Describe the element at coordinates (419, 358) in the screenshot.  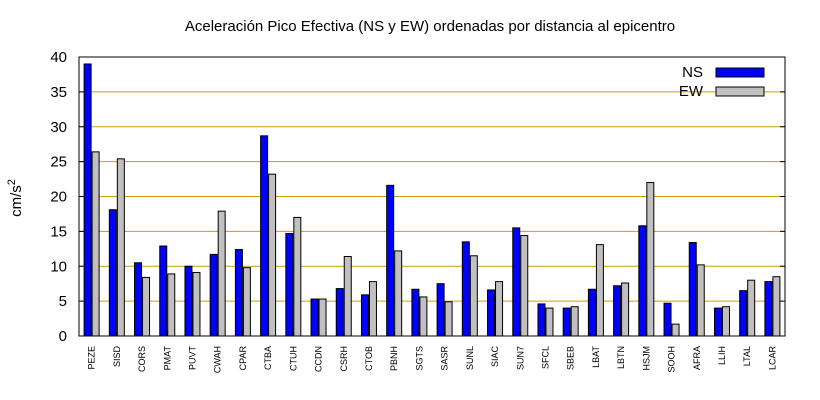
I see `x-tick-label: SGTS` at that location.